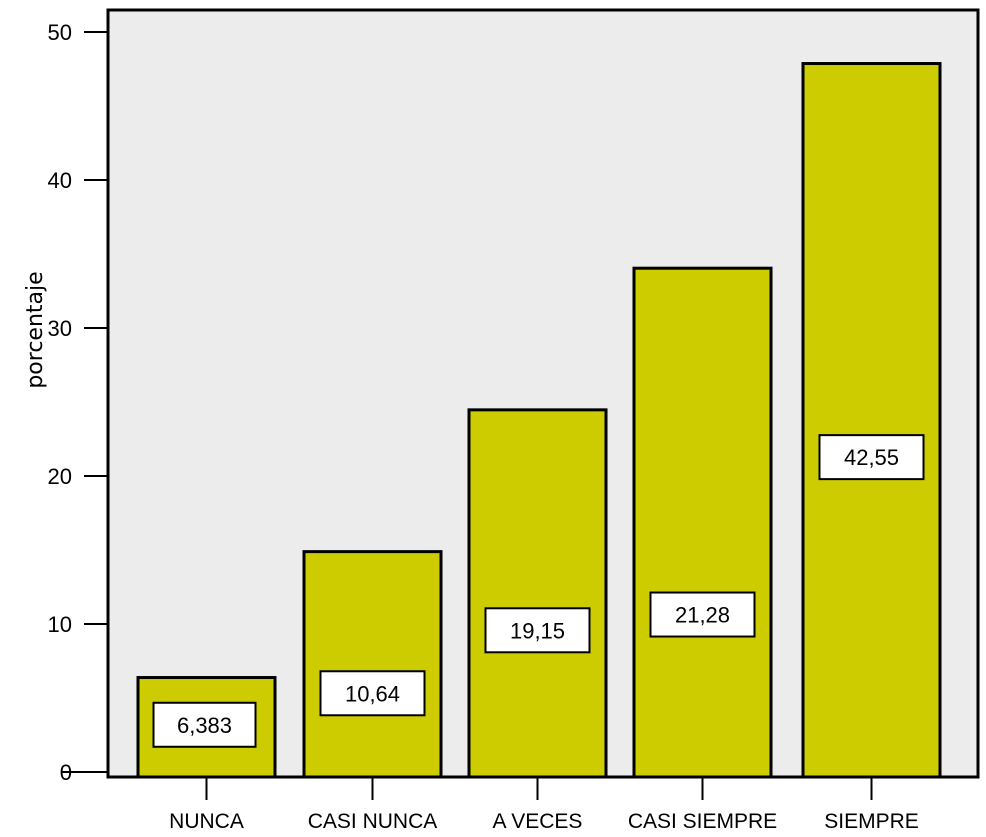 The image size is (986, 837). What do you see at coordinates (60, 32) in the screenshot?
I see `y-tick-label: 50` at bounding box center [60, 32].